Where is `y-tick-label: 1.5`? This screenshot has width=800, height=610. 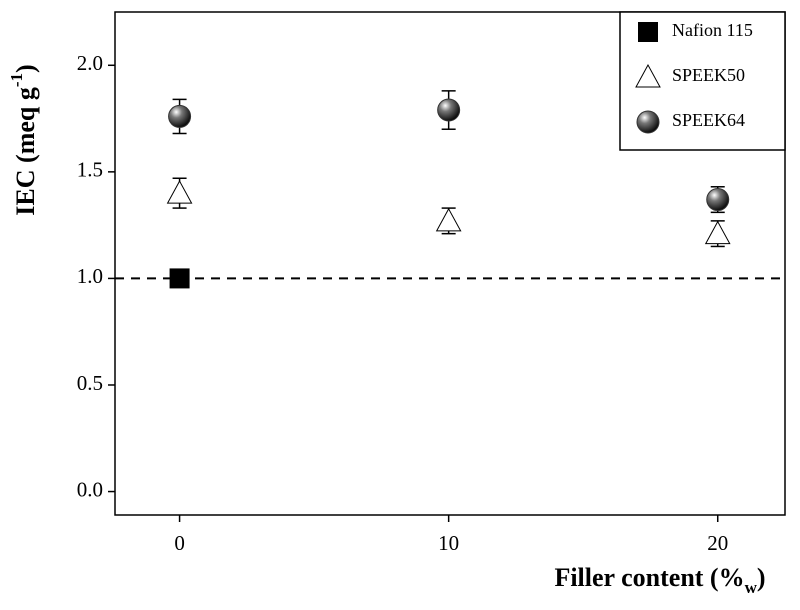 y-tick-label: 1.5 is located at coordinates (90, 170).